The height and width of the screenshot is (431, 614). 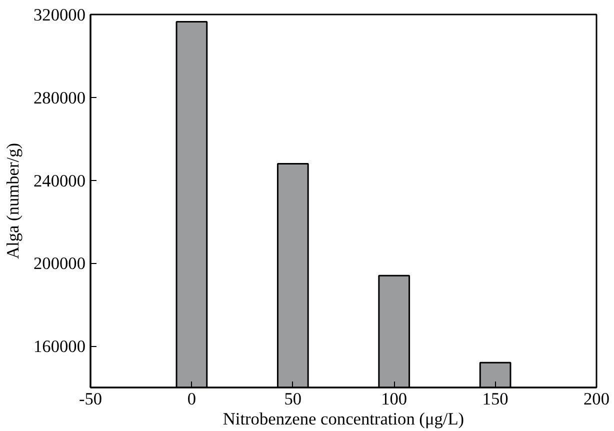 What do you see at coordinates (60, 346) in the screenshot?
I see `y-tick-label: 160000` at bounding box center [60, 346].